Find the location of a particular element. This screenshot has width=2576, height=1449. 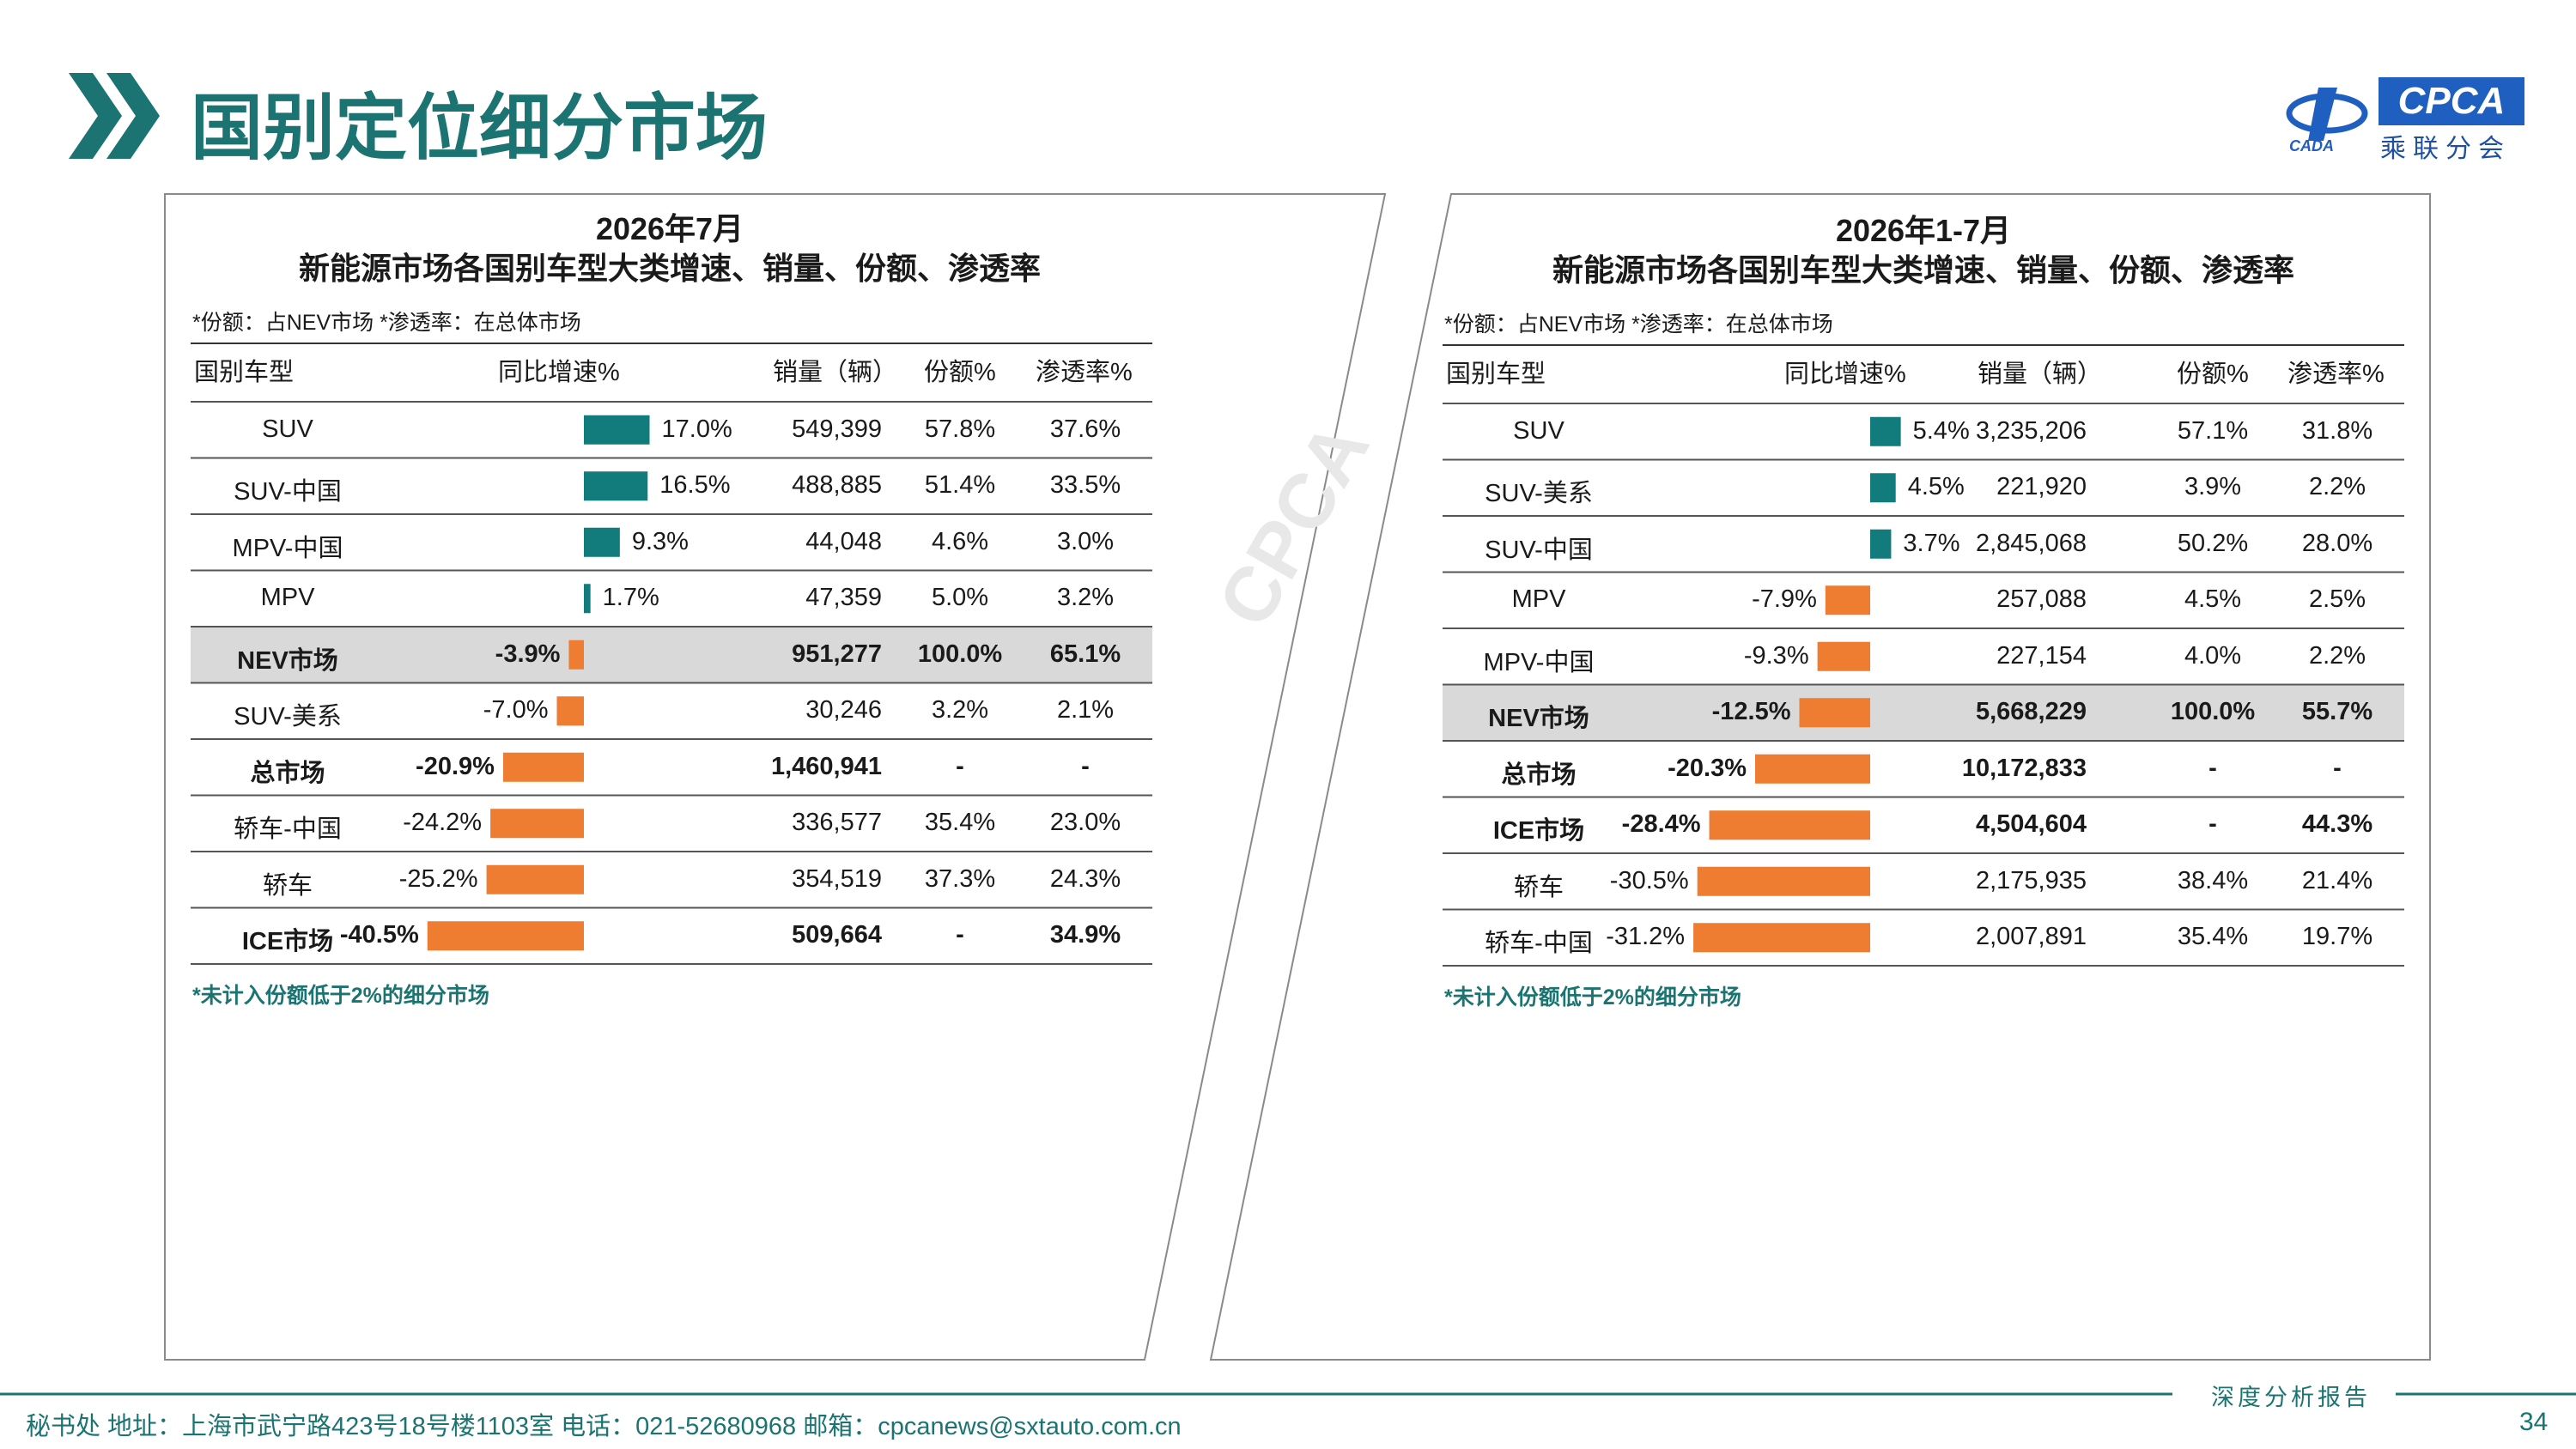

share-value: 4.5% is located at coordinates (2213, 599).